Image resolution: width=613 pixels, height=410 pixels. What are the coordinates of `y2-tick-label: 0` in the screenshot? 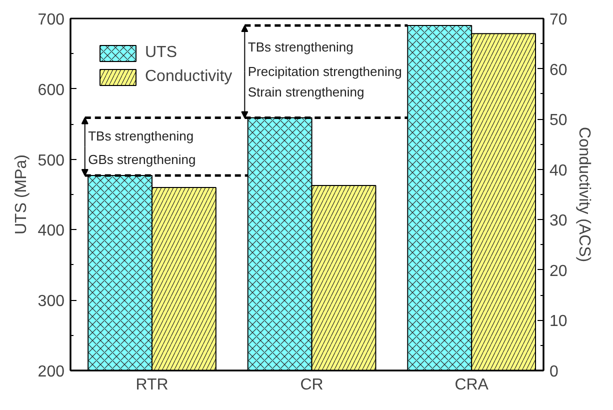 It's located at (554, 372).